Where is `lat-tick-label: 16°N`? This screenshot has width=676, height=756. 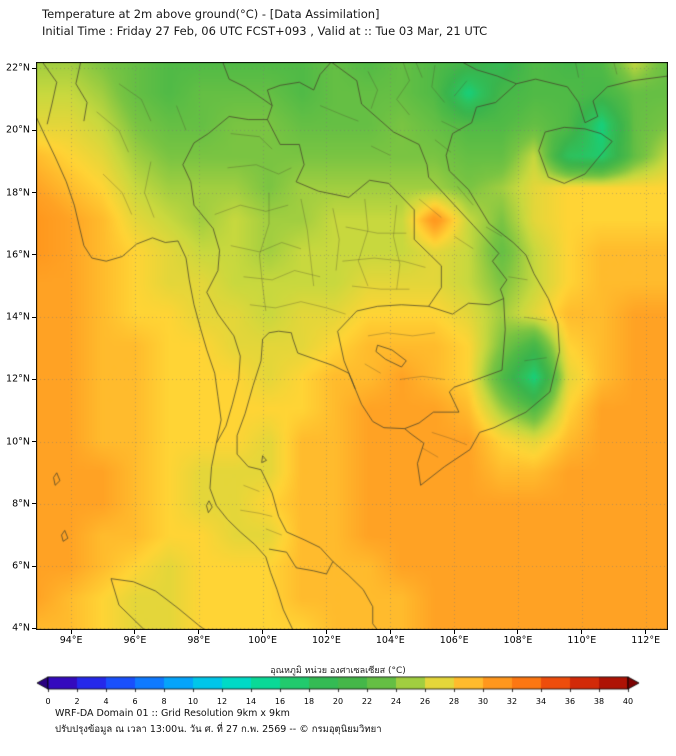
lat-tick-label: 16°N is located at coordinates (18, 255).